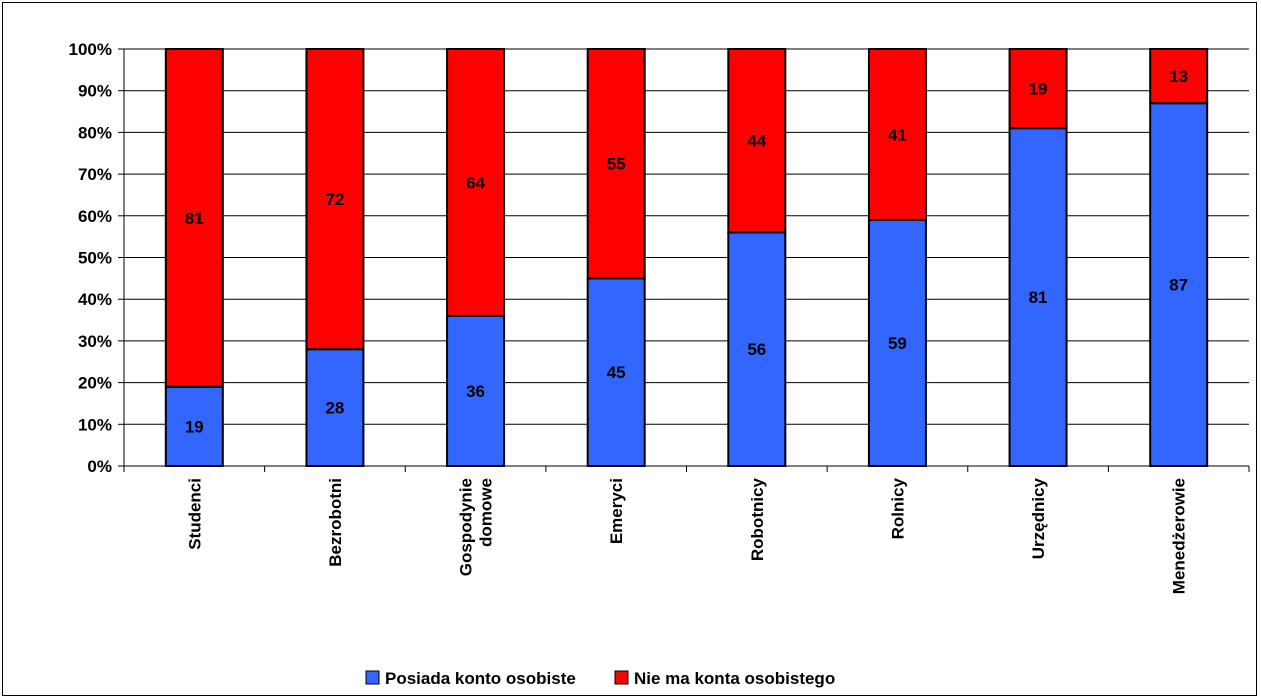  What do you see at coordinates (95, 383) in the screenshot?
I see `y-tick-label: 20%` at bounding box center [95, 383].